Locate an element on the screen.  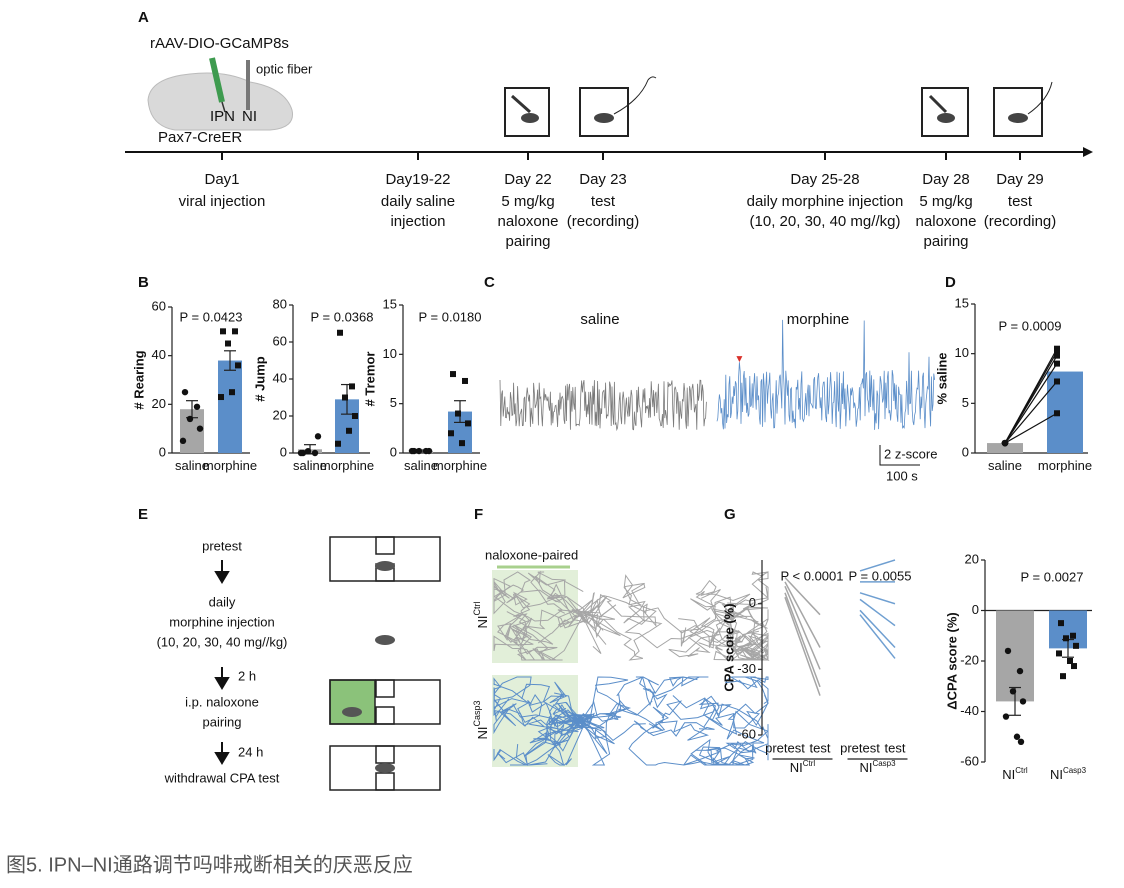
paired-zone is located at coordinates (535, 616).